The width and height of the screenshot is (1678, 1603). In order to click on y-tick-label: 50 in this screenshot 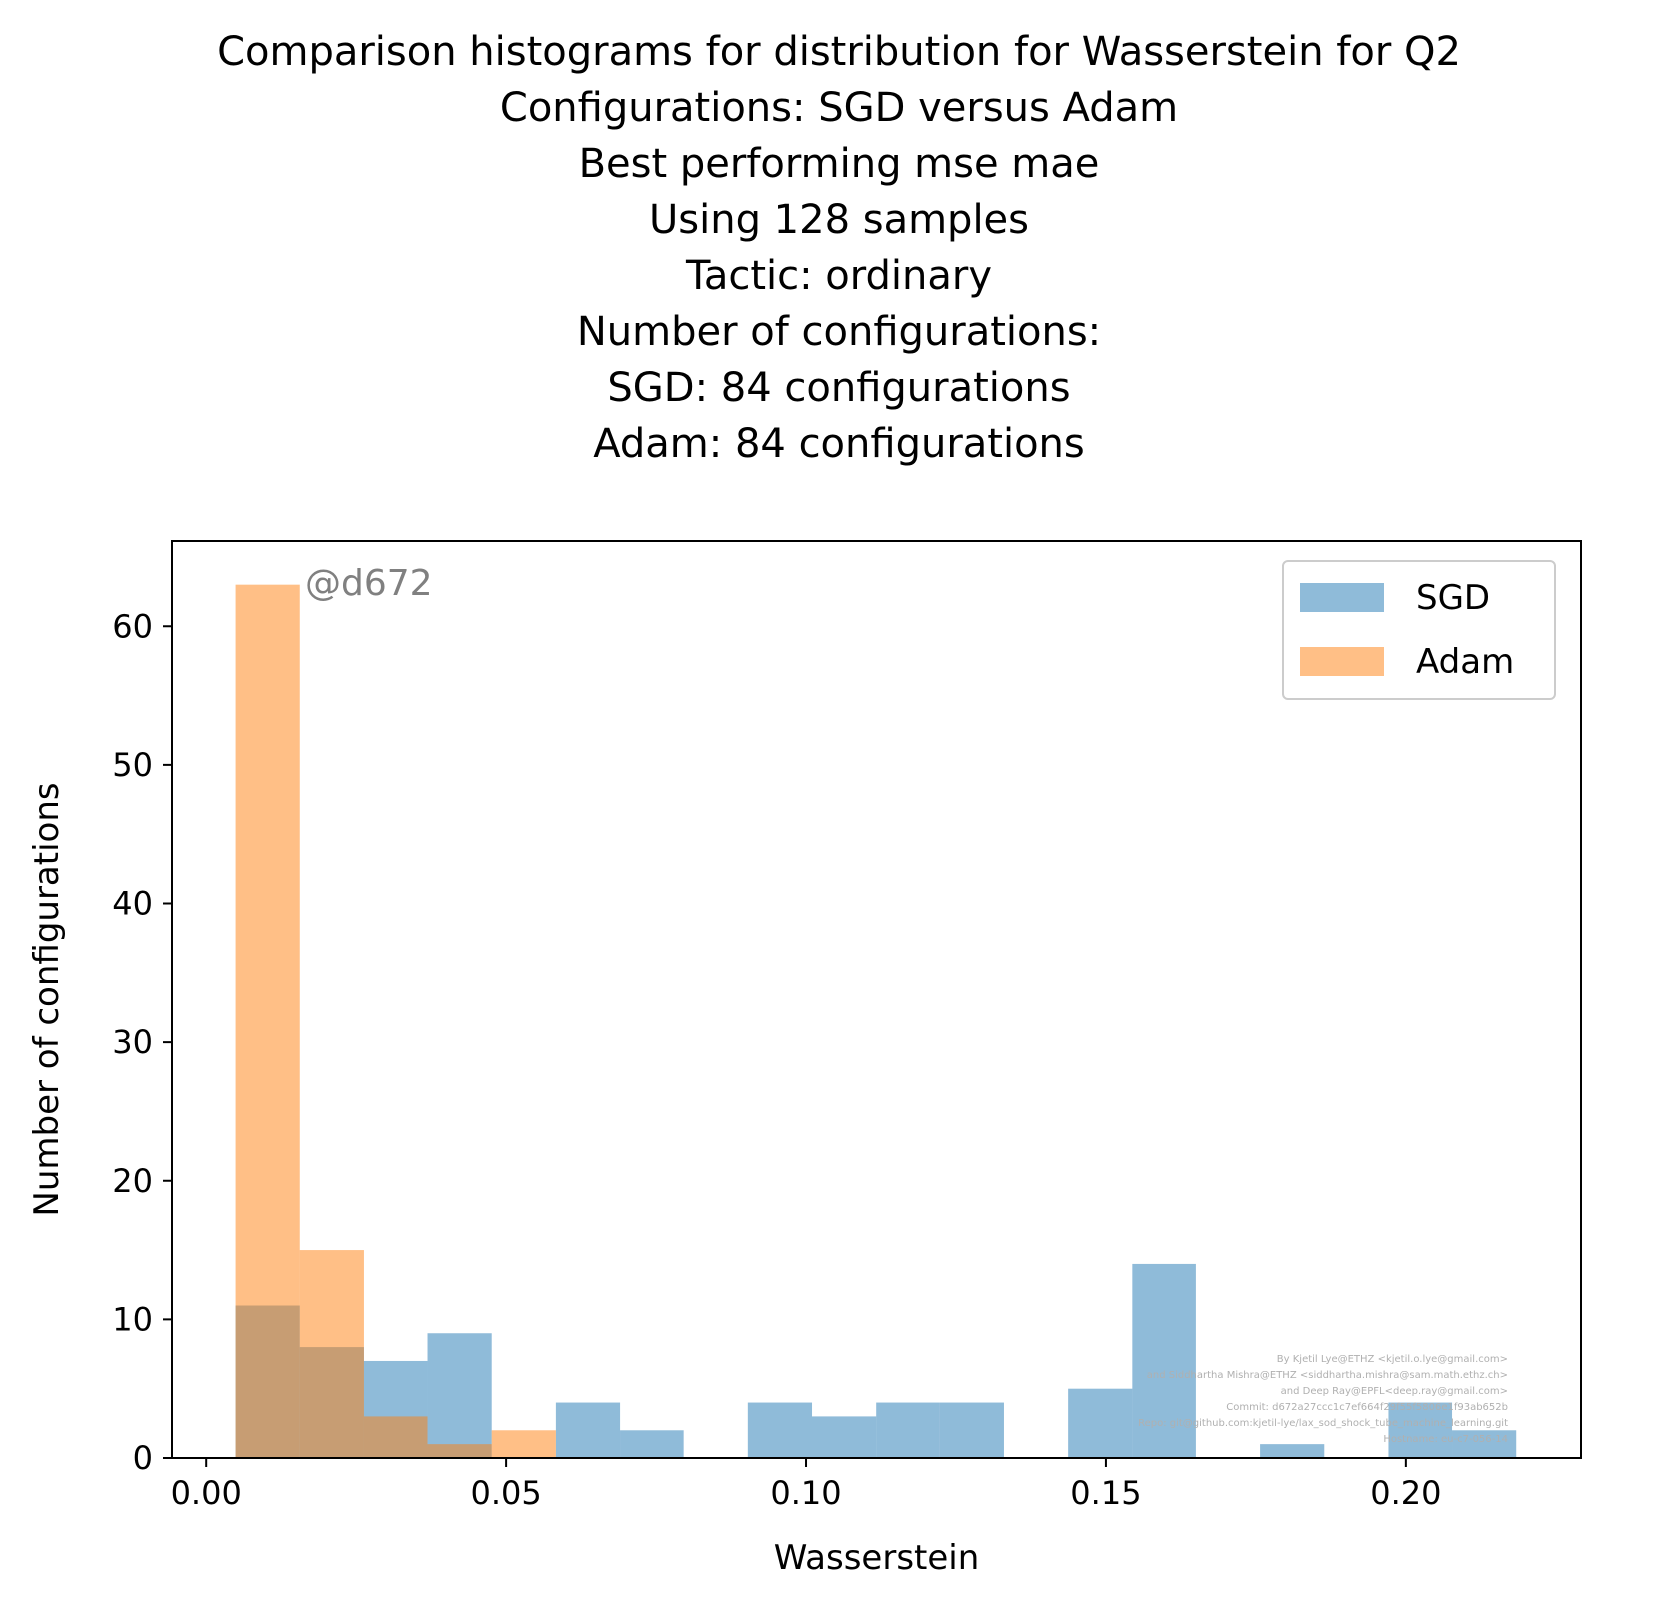, I will do `click(132, 765)`.